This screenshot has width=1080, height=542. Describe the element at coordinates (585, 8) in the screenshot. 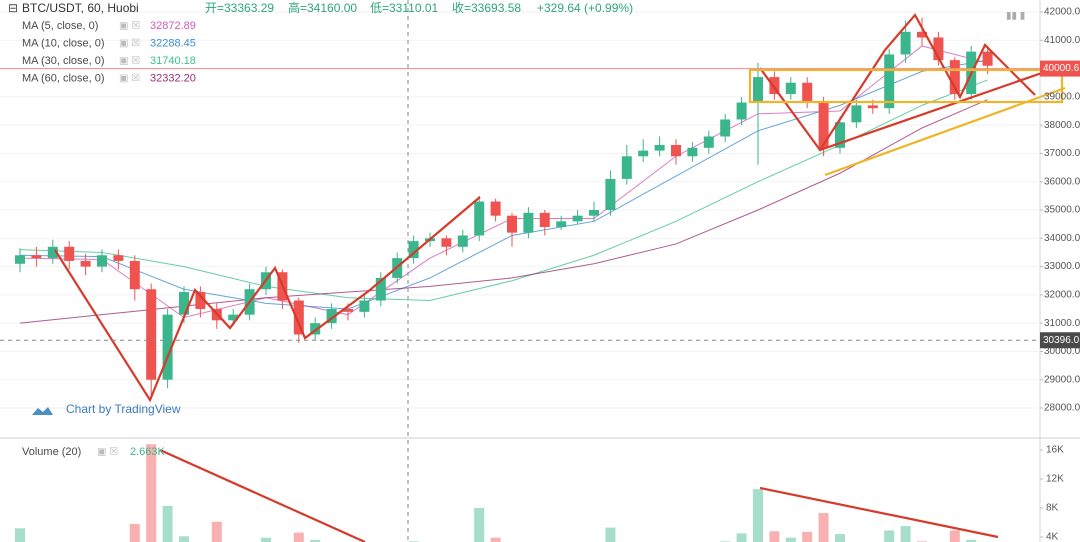

I see `change-value: +329.64 (+0.99%)` at that location.